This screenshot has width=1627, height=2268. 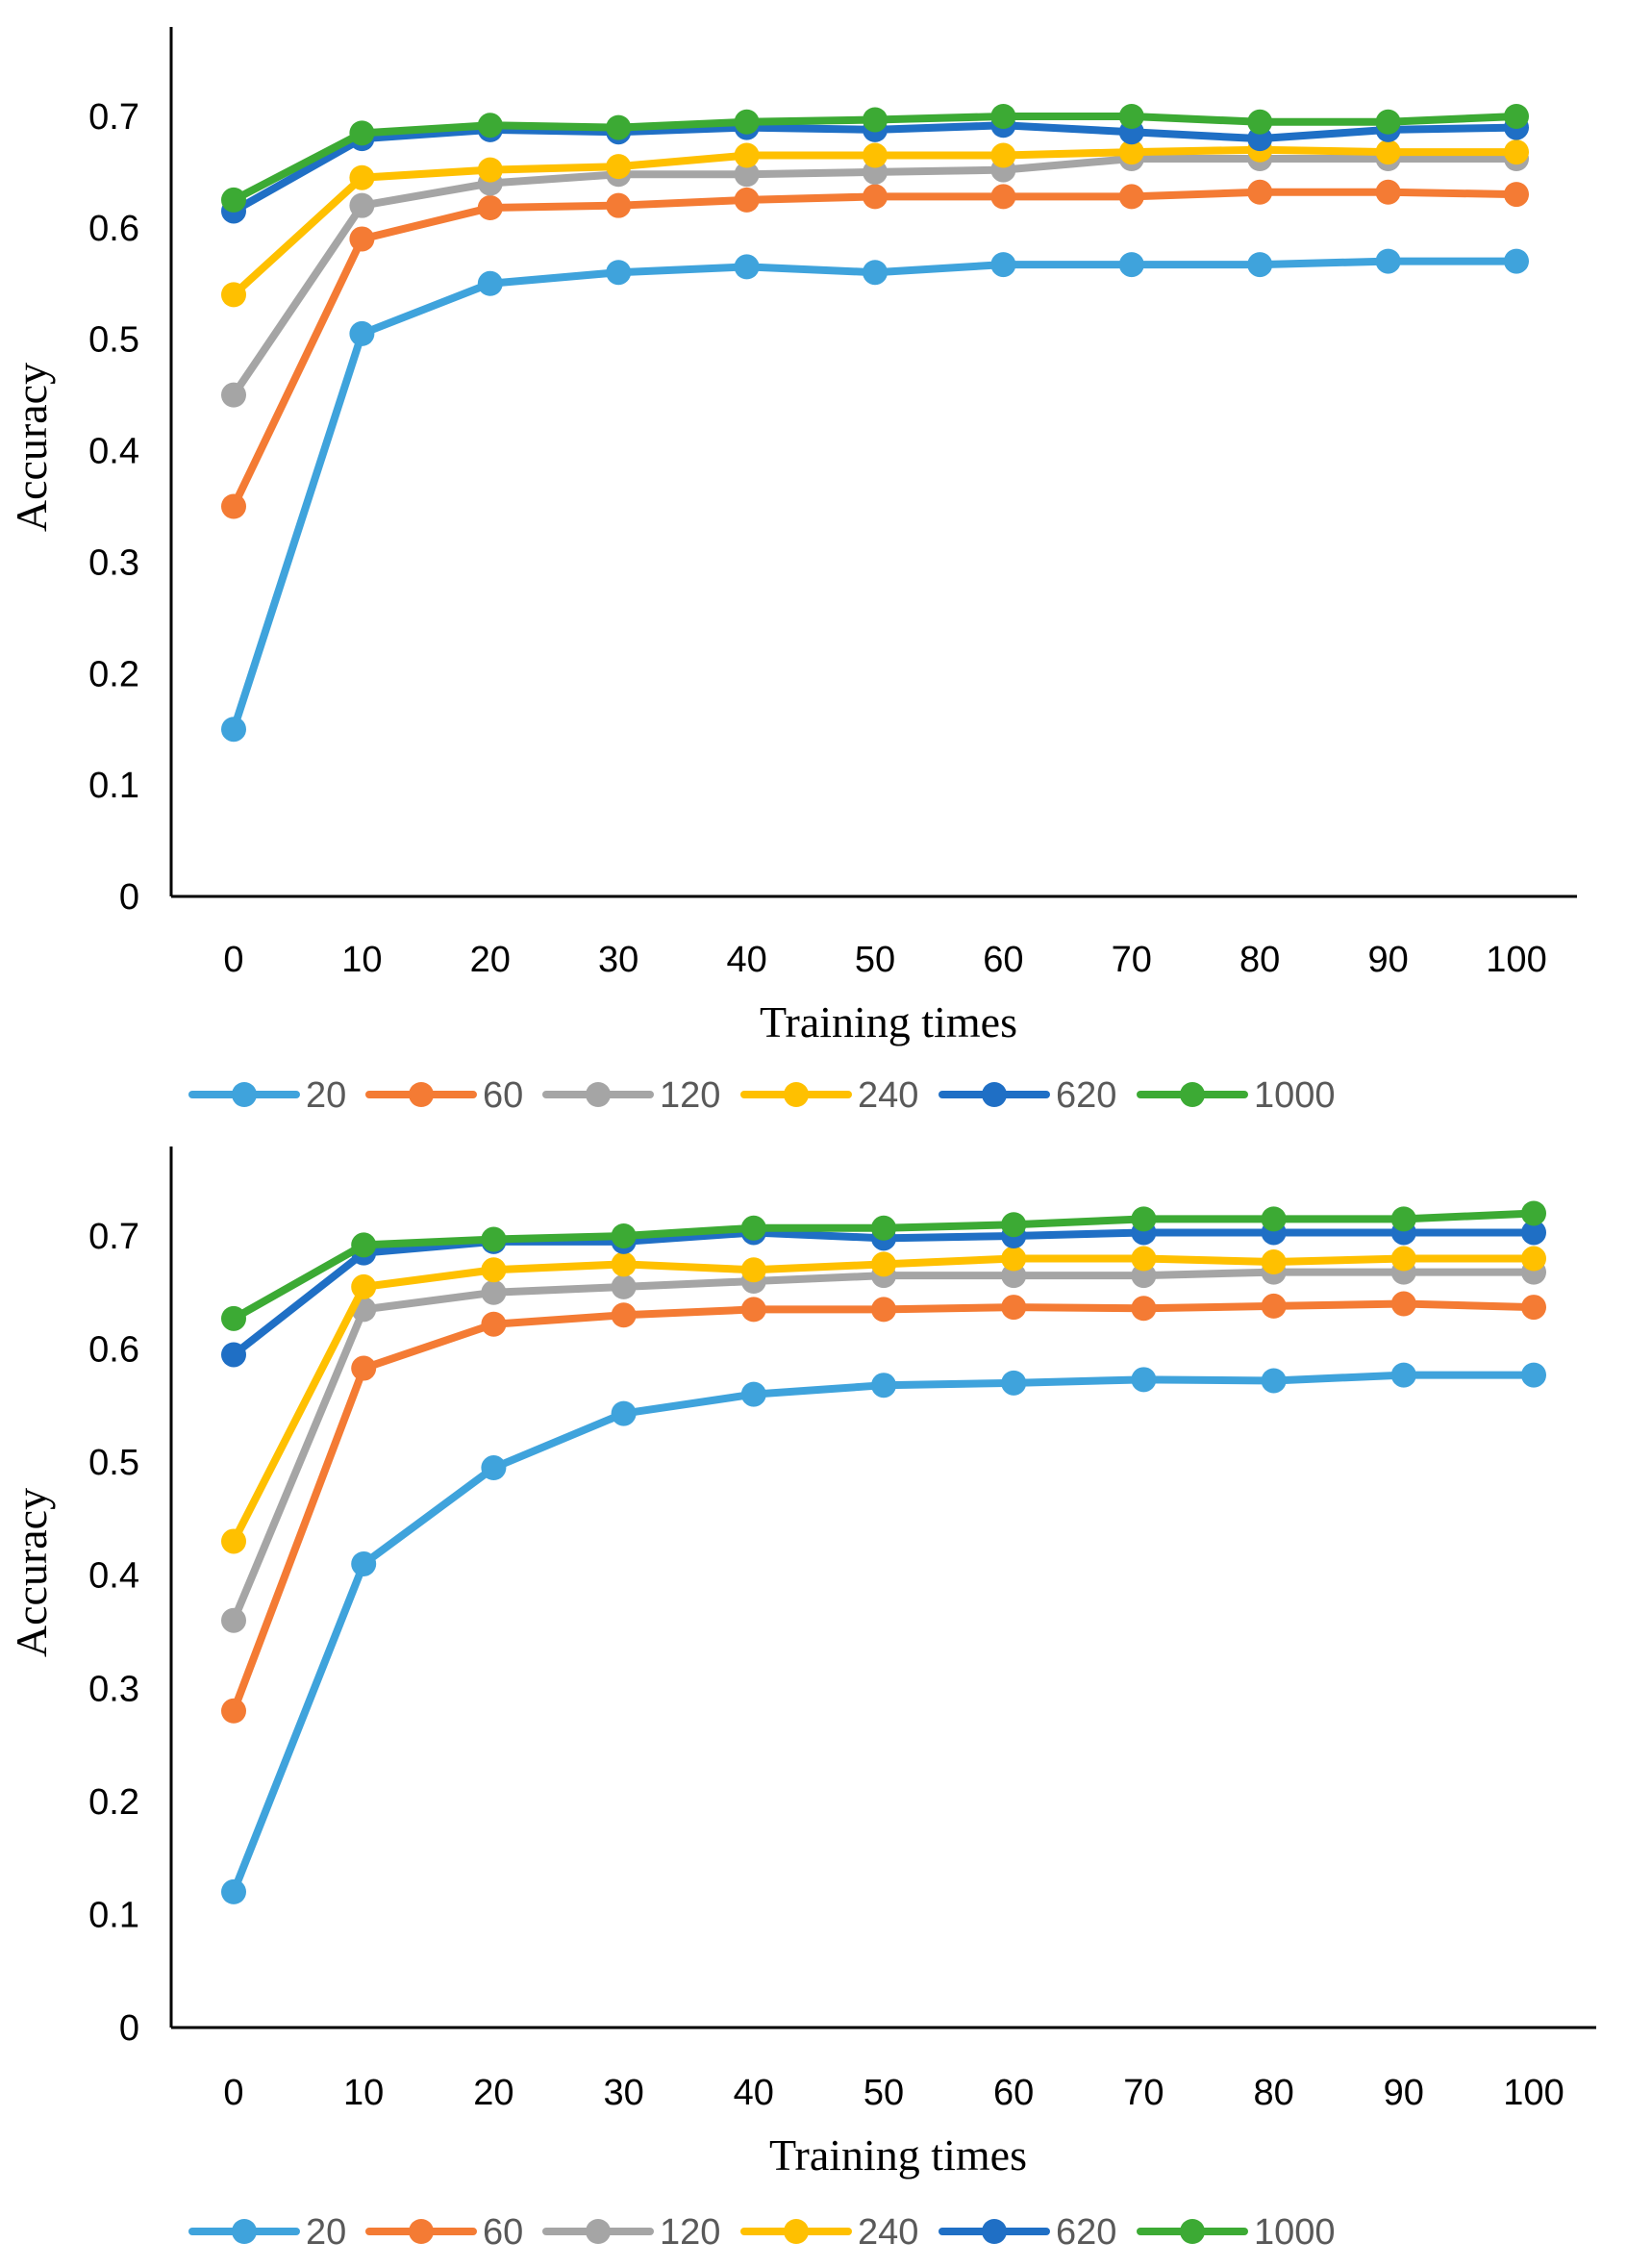 What do you see at coordinates (829, 1096) in the screenshot?
I see `legend-item-240: 240` at bounding box center [829, 1096].